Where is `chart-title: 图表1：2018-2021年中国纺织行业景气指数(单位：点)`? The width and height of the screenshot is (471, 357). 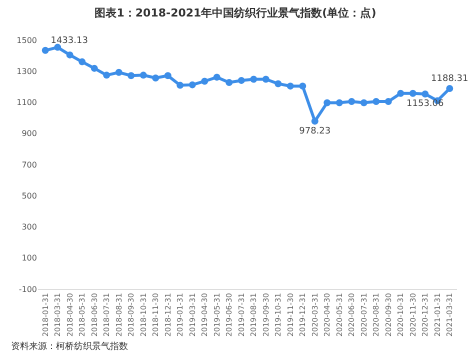 chart-title: 图表1：2018-2021年中国纺织行业景气指数(单位：点) is located at coordinates (235, 13).